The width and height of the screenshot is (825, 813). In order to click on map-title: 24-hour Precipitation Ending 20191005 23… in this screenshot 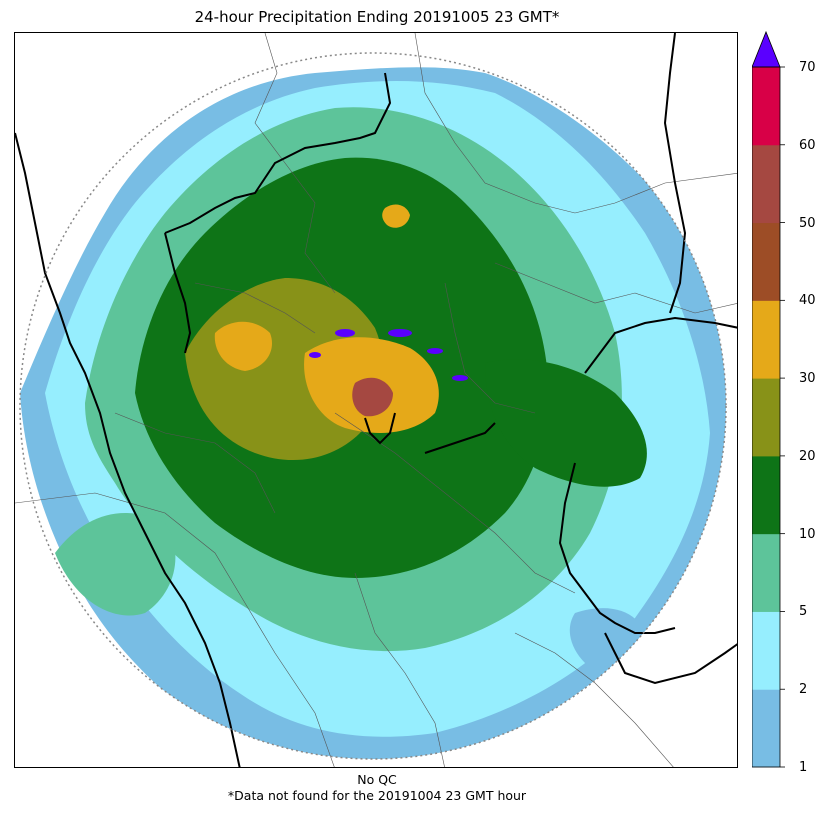, I will do `click(377, 17)`.